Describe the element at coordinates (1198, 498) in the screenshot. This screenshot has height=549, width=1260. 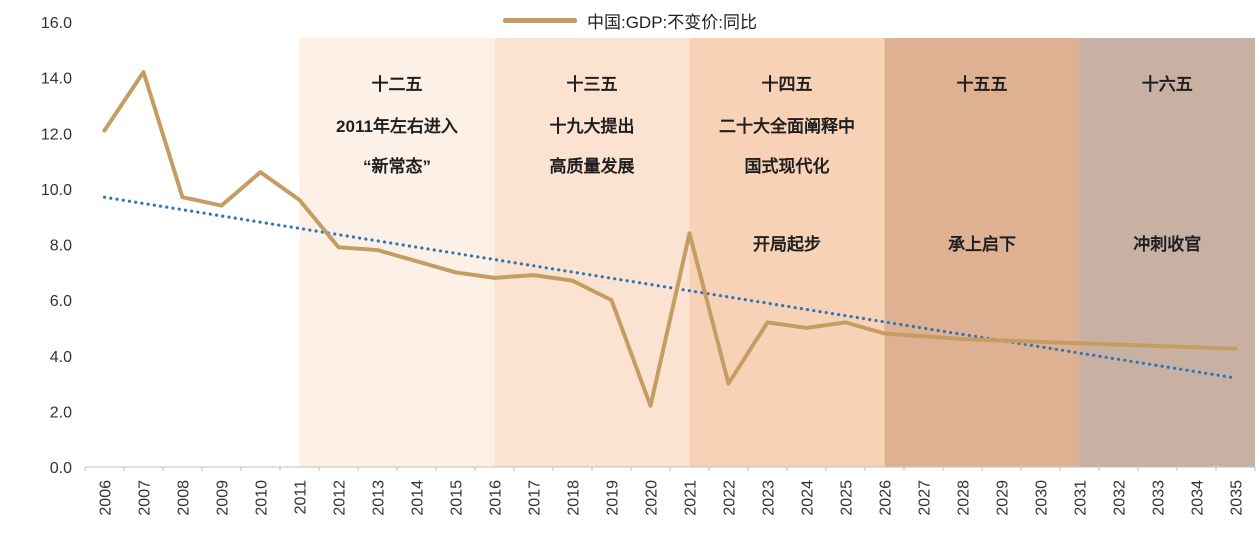
I see `x-axis-label: 2034` at that location.